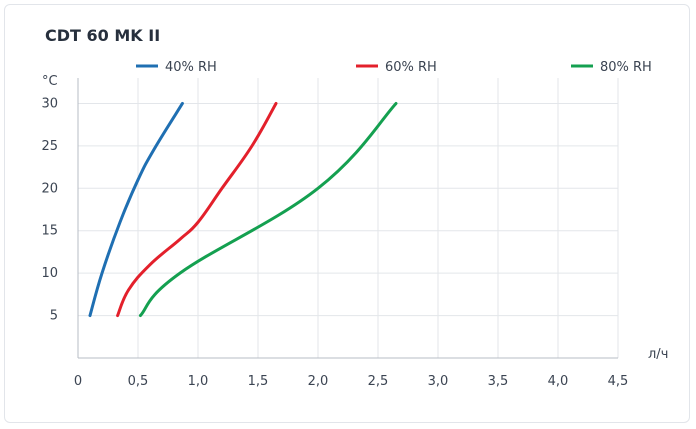  Describe the element at coordinates (378, 381) in the screenshot. I see `x-tick-label: 2,5` at that location.